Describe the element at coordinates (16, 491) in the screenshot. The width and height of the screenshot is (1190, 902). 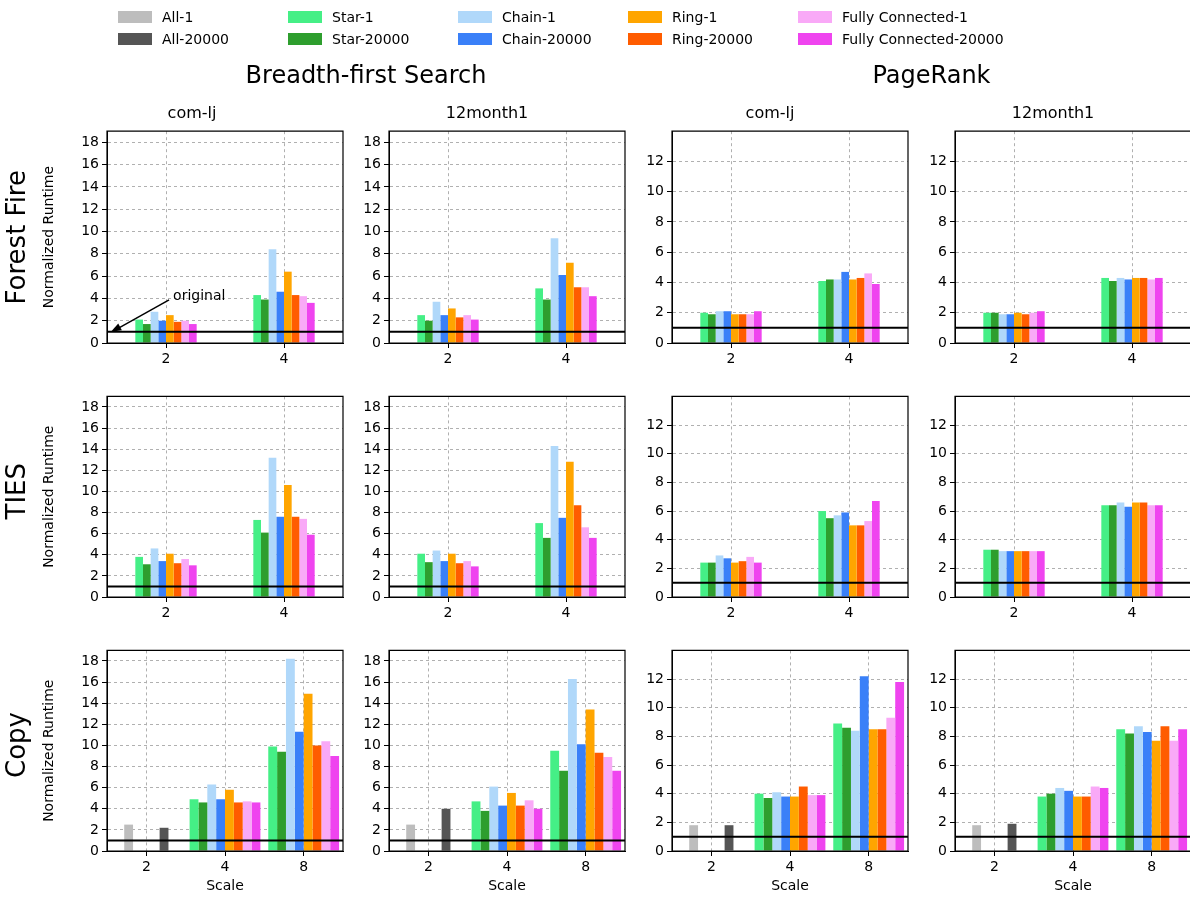
I see `text: TIES` at that location.